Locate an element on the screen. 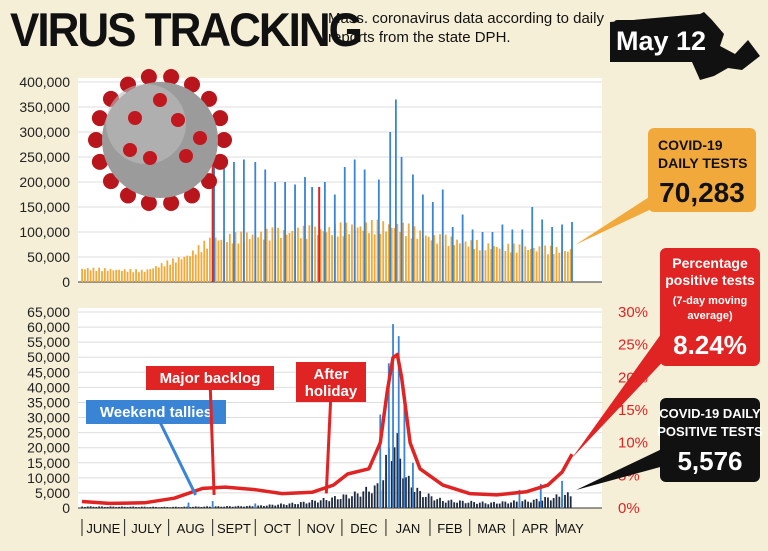 This screenshot has height=551, width=768. date-badge: May 12 is located at coordinates (661, 41).